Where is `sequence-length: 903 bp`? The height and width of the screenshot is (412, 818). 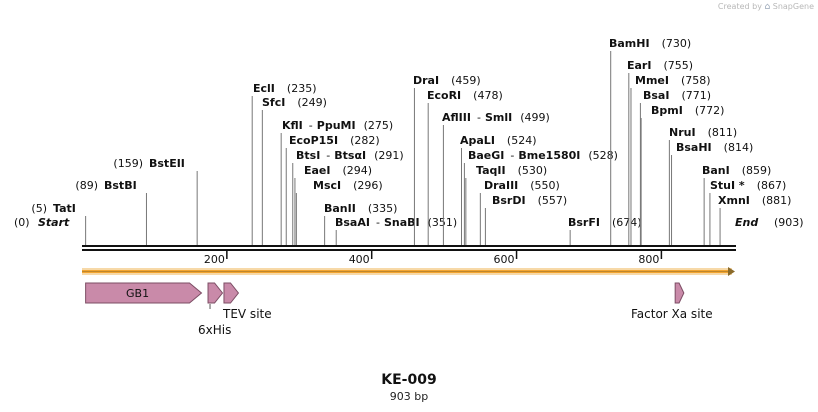 sequence-length: 903 bp is located at coordinates (409, 396).